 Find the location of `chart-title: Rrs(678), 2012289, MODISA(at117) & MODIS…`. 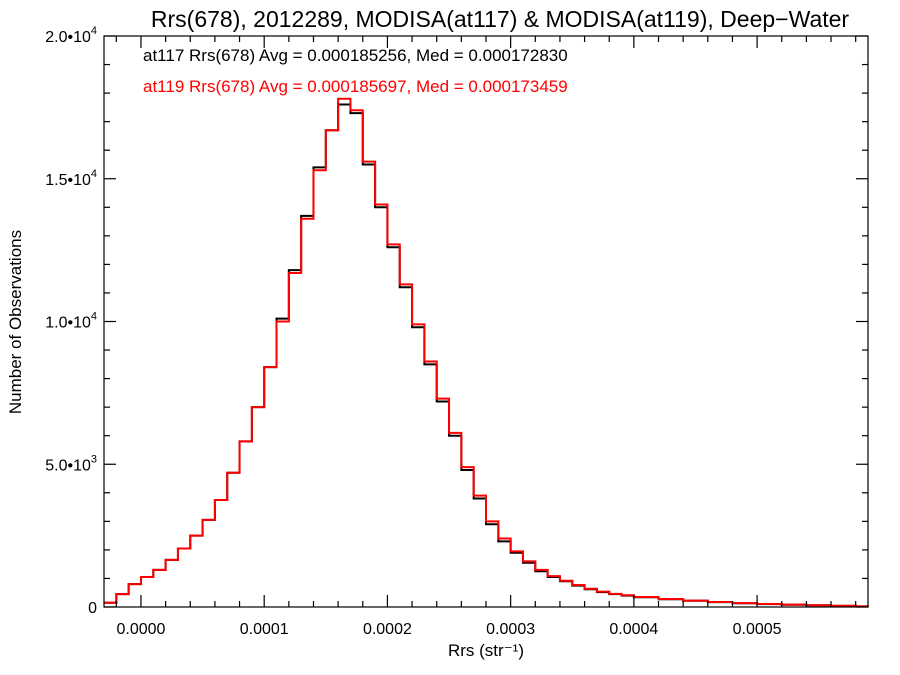

chart-title: Rrs(678), 2012289, MODISA(at117) & MODIS… is located at coordinates (500, 19).